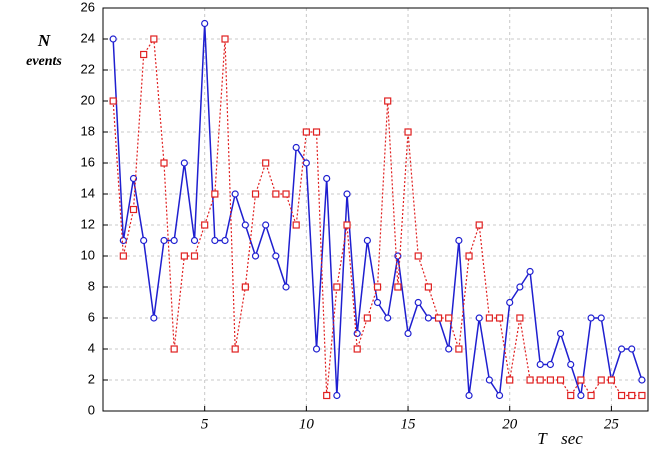 The image size is (650, 454). Describe the element at coordinates (91, 378) in the screenshot. I see `y-tick-label: 2` at that location.